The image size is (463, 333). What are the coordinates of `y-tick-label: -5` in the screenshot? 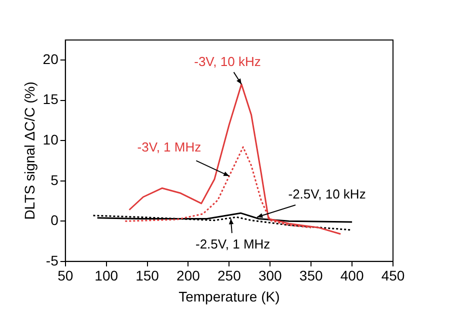 It's located at (52, 260).